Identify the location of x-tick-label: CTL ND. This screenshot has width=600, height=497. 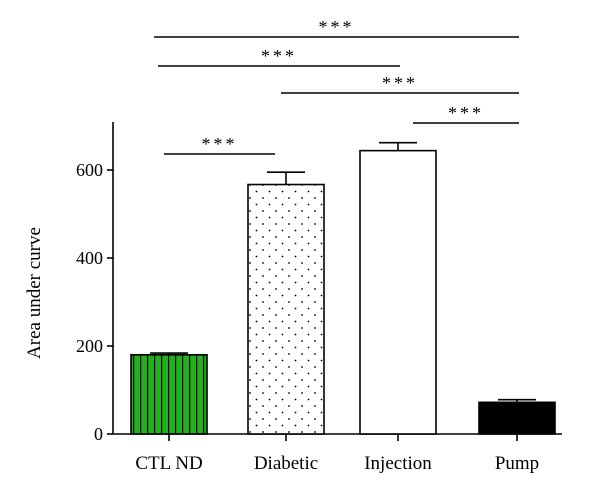
(168, 463).